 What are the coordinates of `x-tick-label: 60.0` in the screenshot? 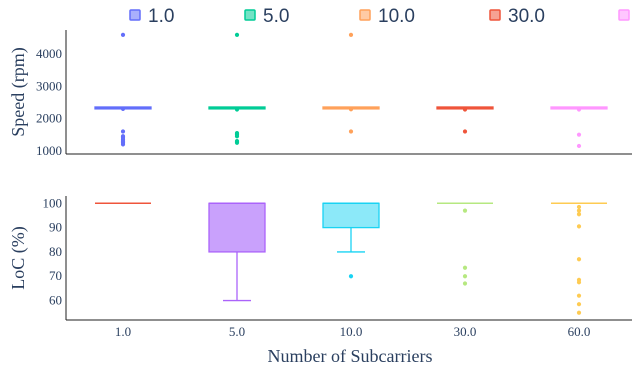 It's located at (579, 331).